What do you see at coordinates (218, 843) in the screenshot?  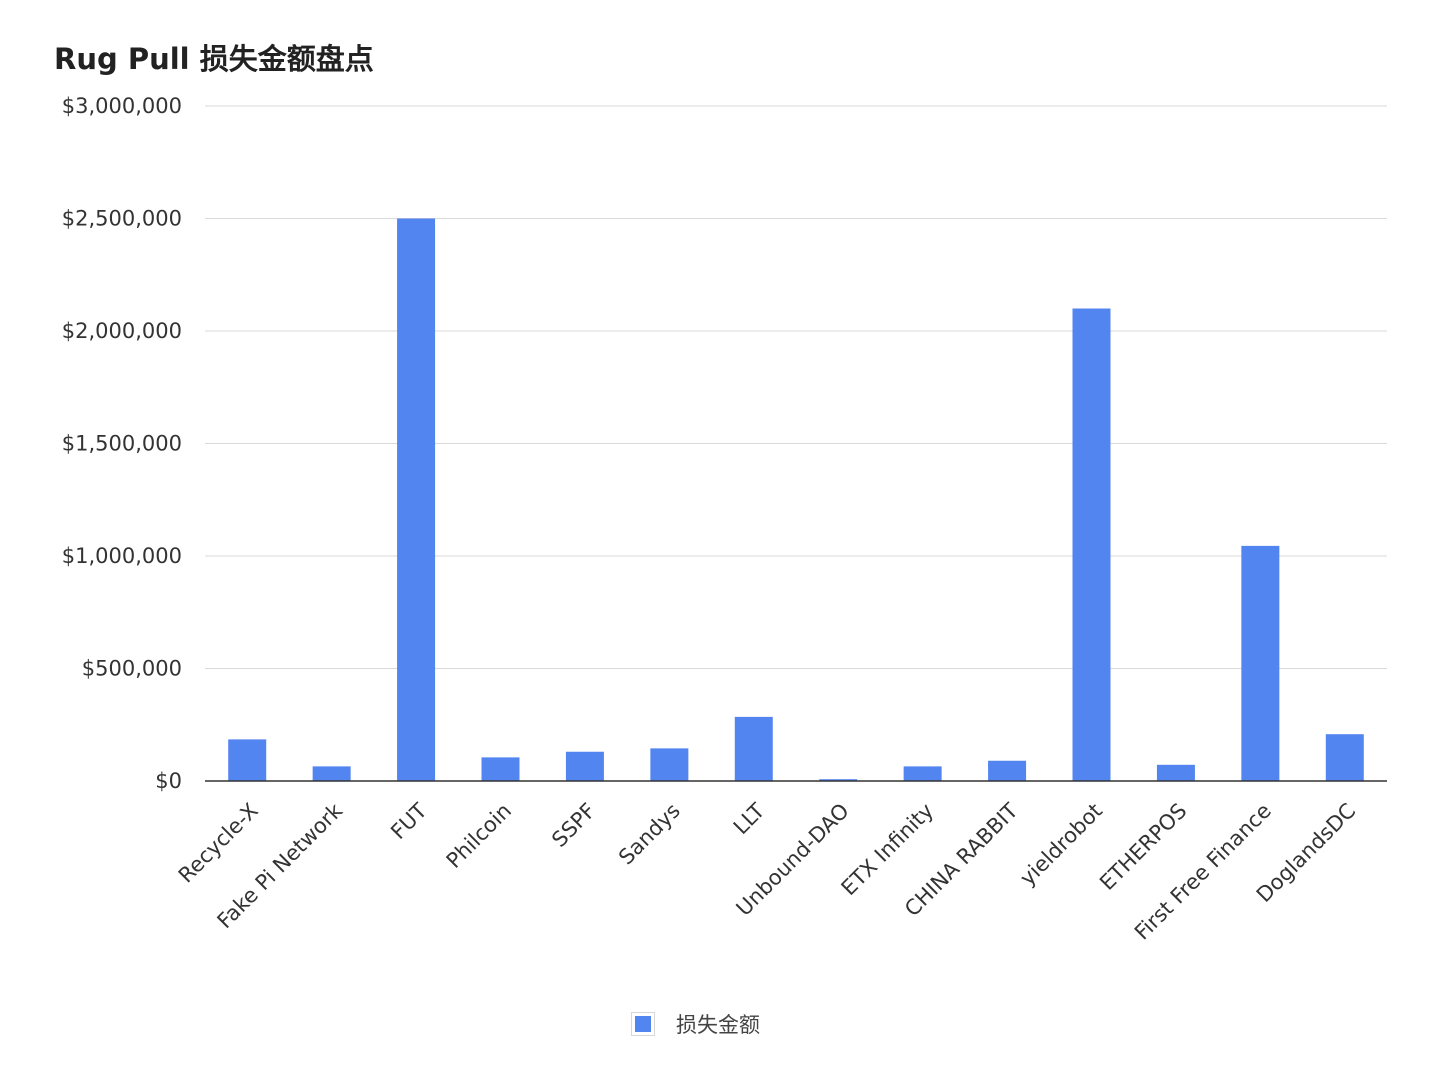 I see `x-tick-label: Recycle-X` at bounding box center [218, 843].